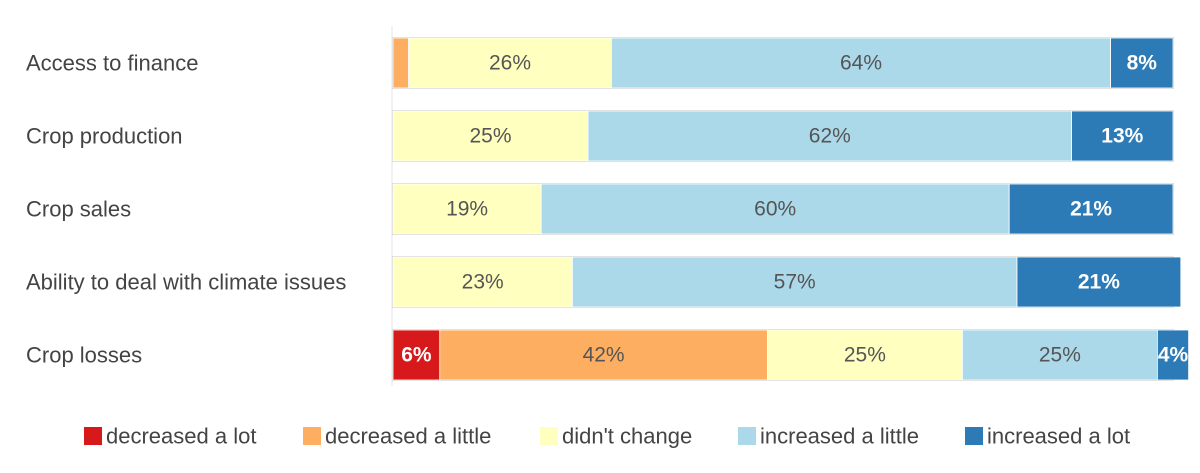  I want to click on data-label: 57%, so click(795, 282).